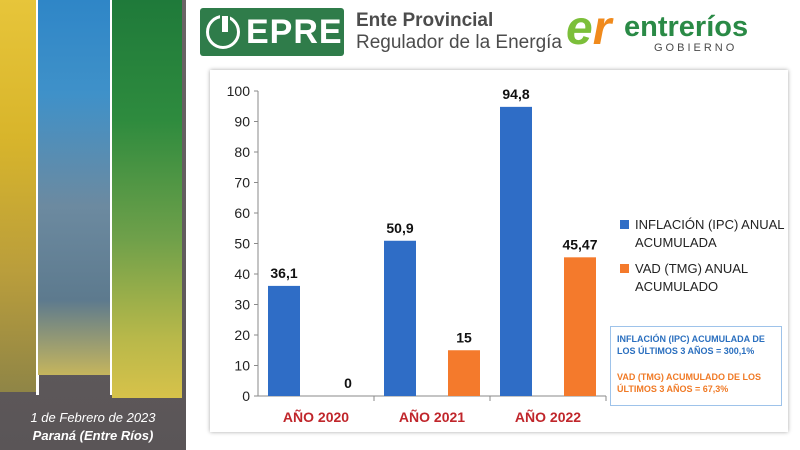 Image resolution: width=800 pixels, height=450 pixels. Describe the element at coordinates (696, 48) in the screenshot. I see `er-subtitle: GOBIERNO` at that location.